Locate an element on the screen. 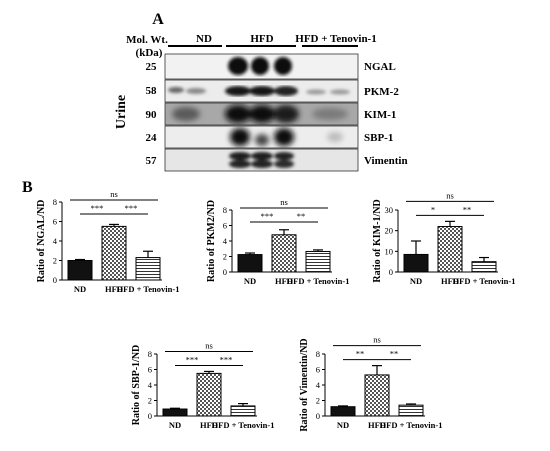  blot-bands-kim1 is located at coordinates (260, 114).